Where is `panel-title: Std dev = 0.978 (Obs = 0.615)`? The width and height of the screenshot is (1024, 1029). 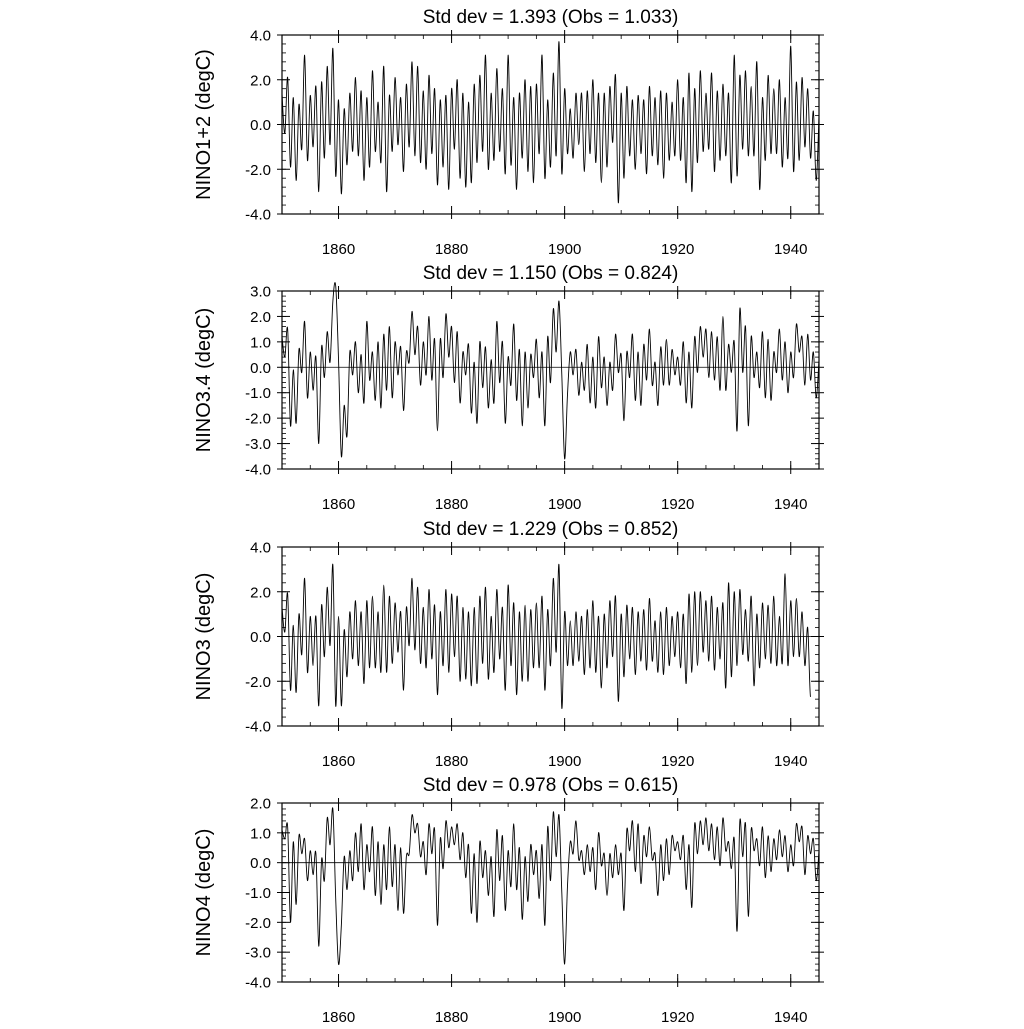
panel-title: Std dev = 0.978 (Obs = 0.615) is located at coordinates (551, 785).